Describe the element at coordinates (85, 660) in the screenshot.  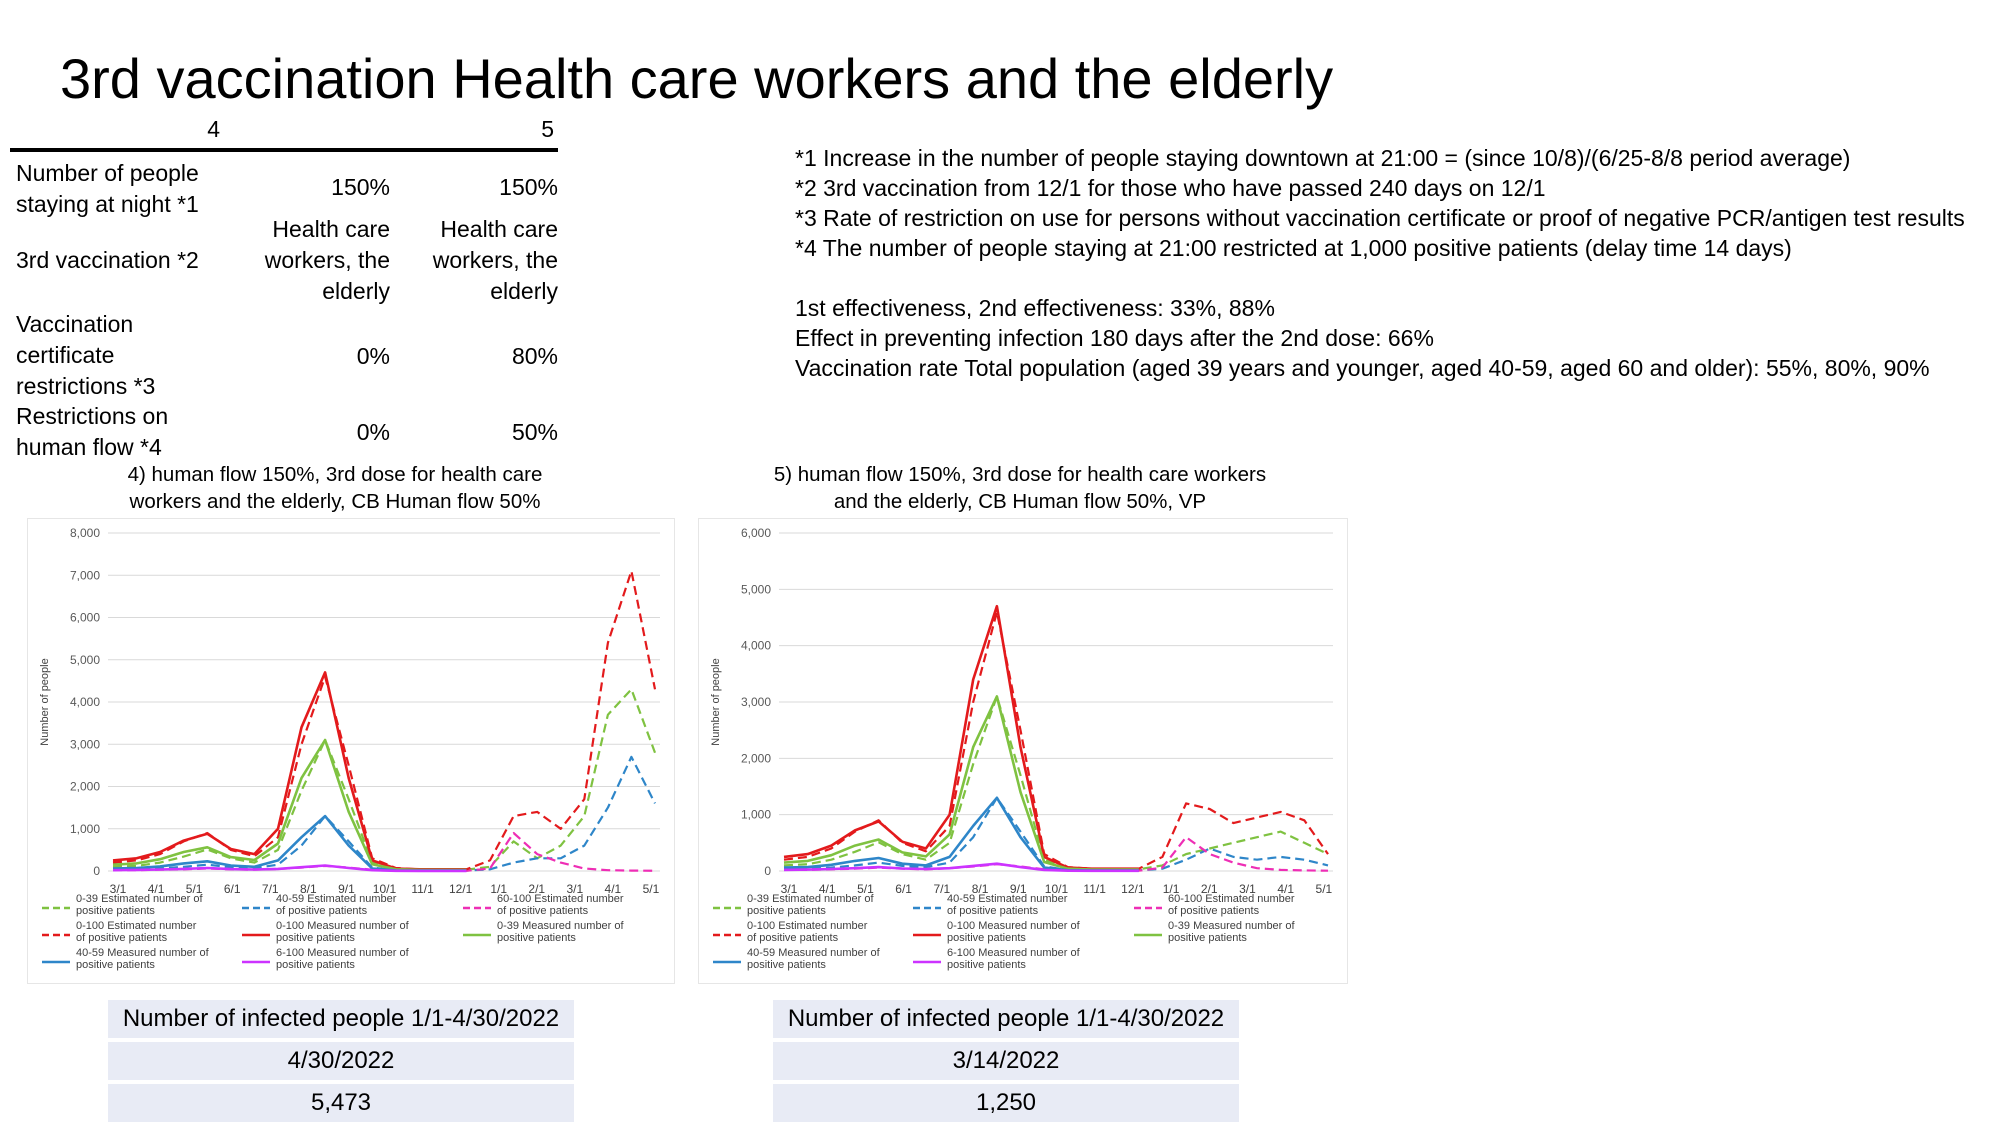
I see `y-tick-label: 5,000` at that location.